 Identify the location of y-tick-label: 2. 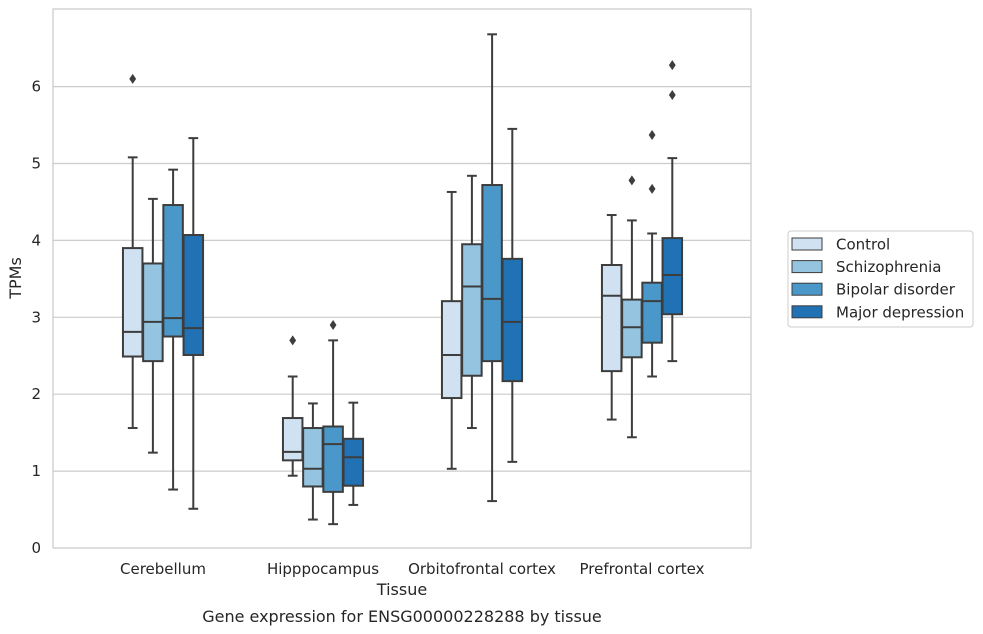
(36, 394).